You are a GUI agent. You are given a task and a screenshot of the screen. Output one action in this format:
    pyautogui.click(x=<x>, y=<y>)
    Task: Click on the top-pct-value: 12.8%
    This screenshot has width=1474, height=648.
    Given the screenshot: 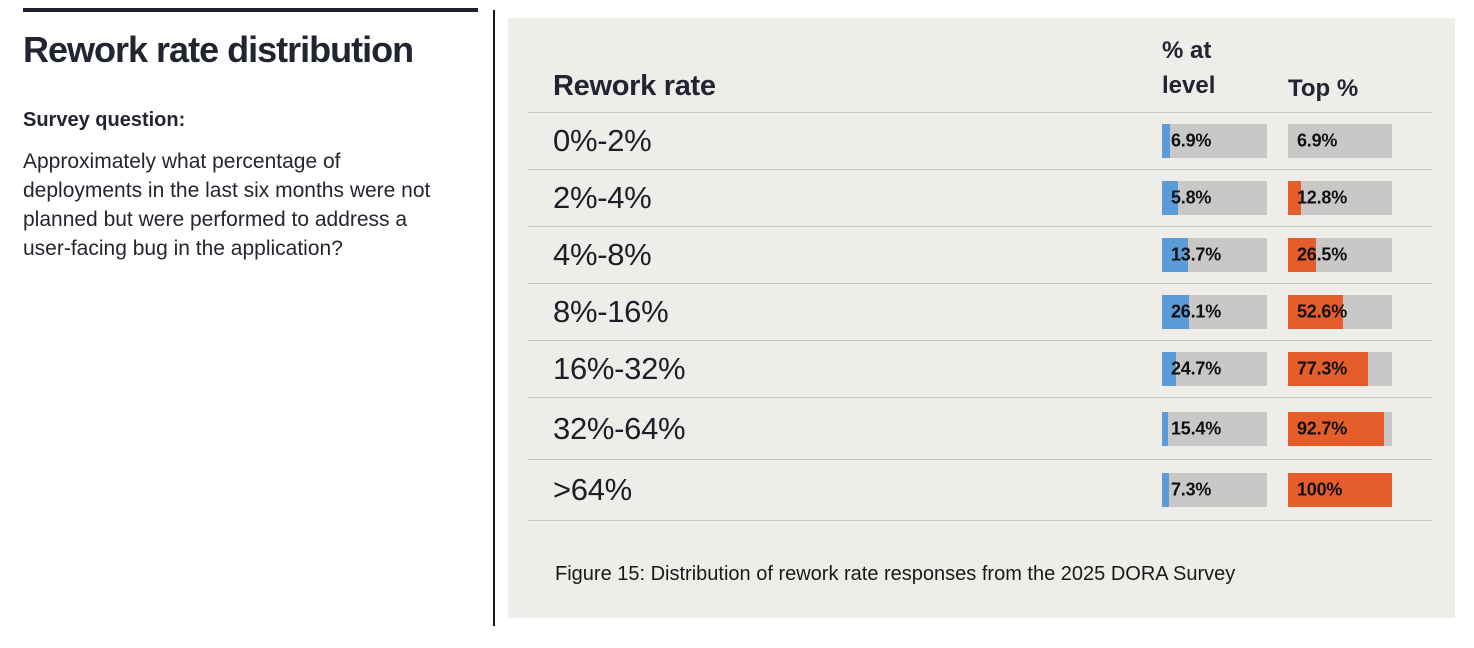 What is the action you would take?
    pyautogui.click(x=1322, y=197)
    